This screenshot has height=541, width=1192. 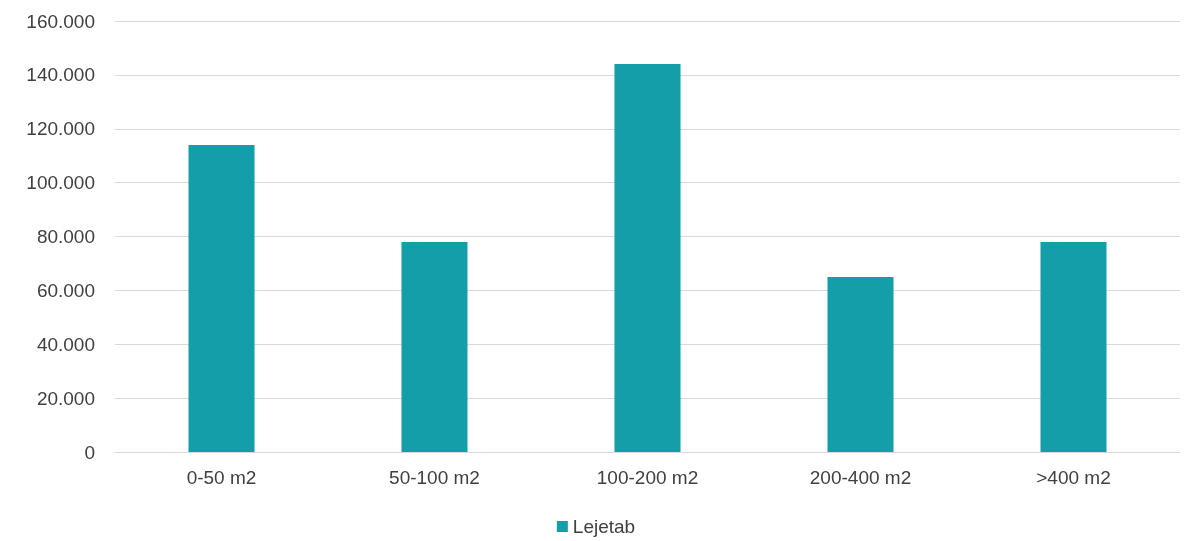 I want to click on y-tick-label: 60.000, so click(x=65, y=290).